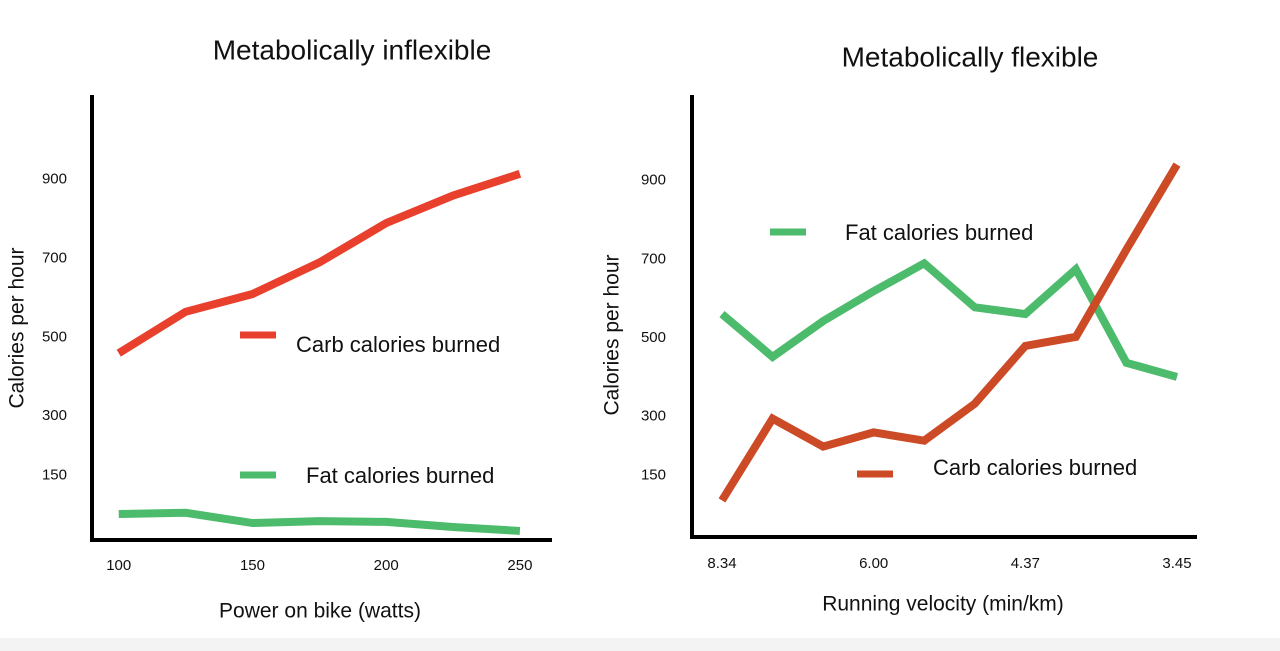  What do you see at coordinates (386, 565) in the screenshot?
I see `x-tick-label: 200` at bounding box center [386, 565].